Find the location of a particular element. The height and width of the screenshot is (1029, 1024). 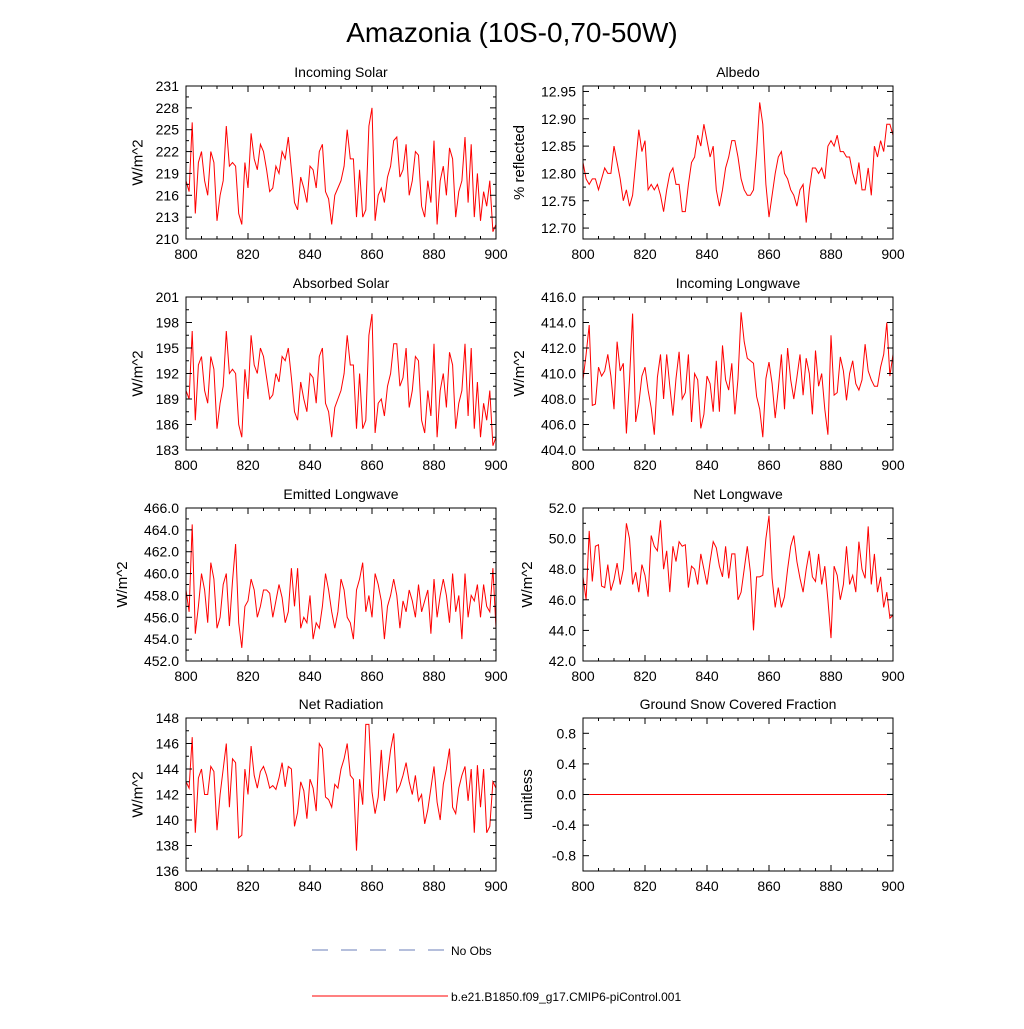

y-tick-label: 12.95 is located at coordinates (558, 91).